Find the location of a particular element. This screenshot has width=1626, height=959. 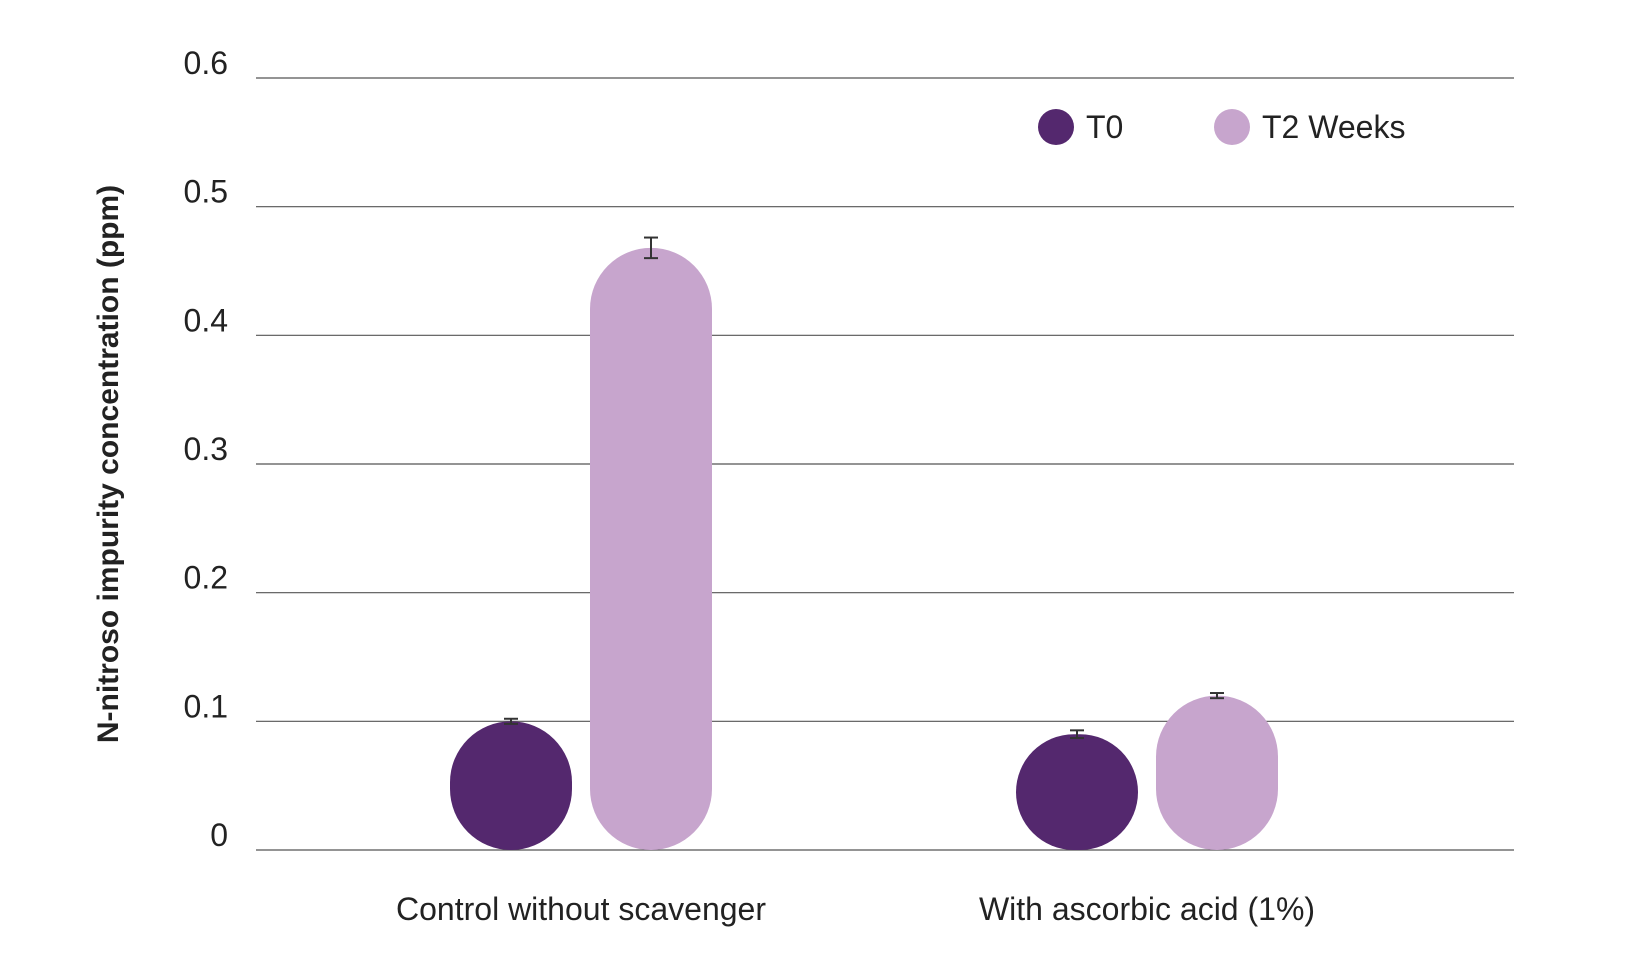

legend-label: T2 Weeks is located at coordinates (1333, 127).